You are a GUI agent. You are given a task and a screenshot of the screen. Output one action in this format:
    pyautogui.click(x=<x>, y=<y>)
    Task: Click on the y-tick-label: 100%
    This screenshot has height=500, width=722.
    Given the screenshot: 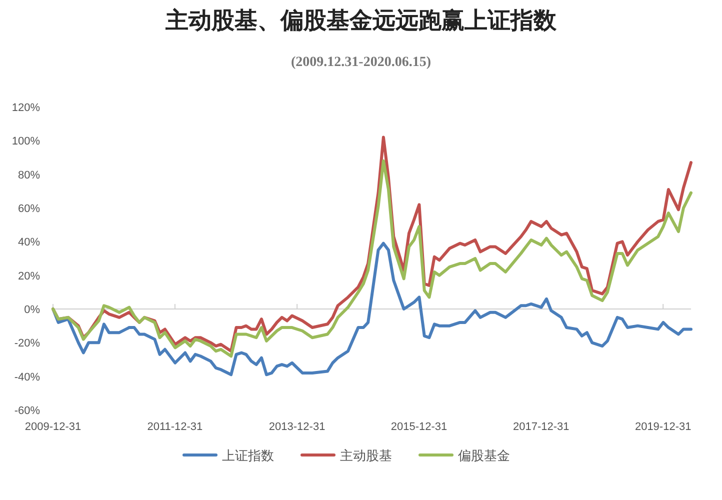 What is the action you would take?
    pyautogui.click(x=26, y=142)
    